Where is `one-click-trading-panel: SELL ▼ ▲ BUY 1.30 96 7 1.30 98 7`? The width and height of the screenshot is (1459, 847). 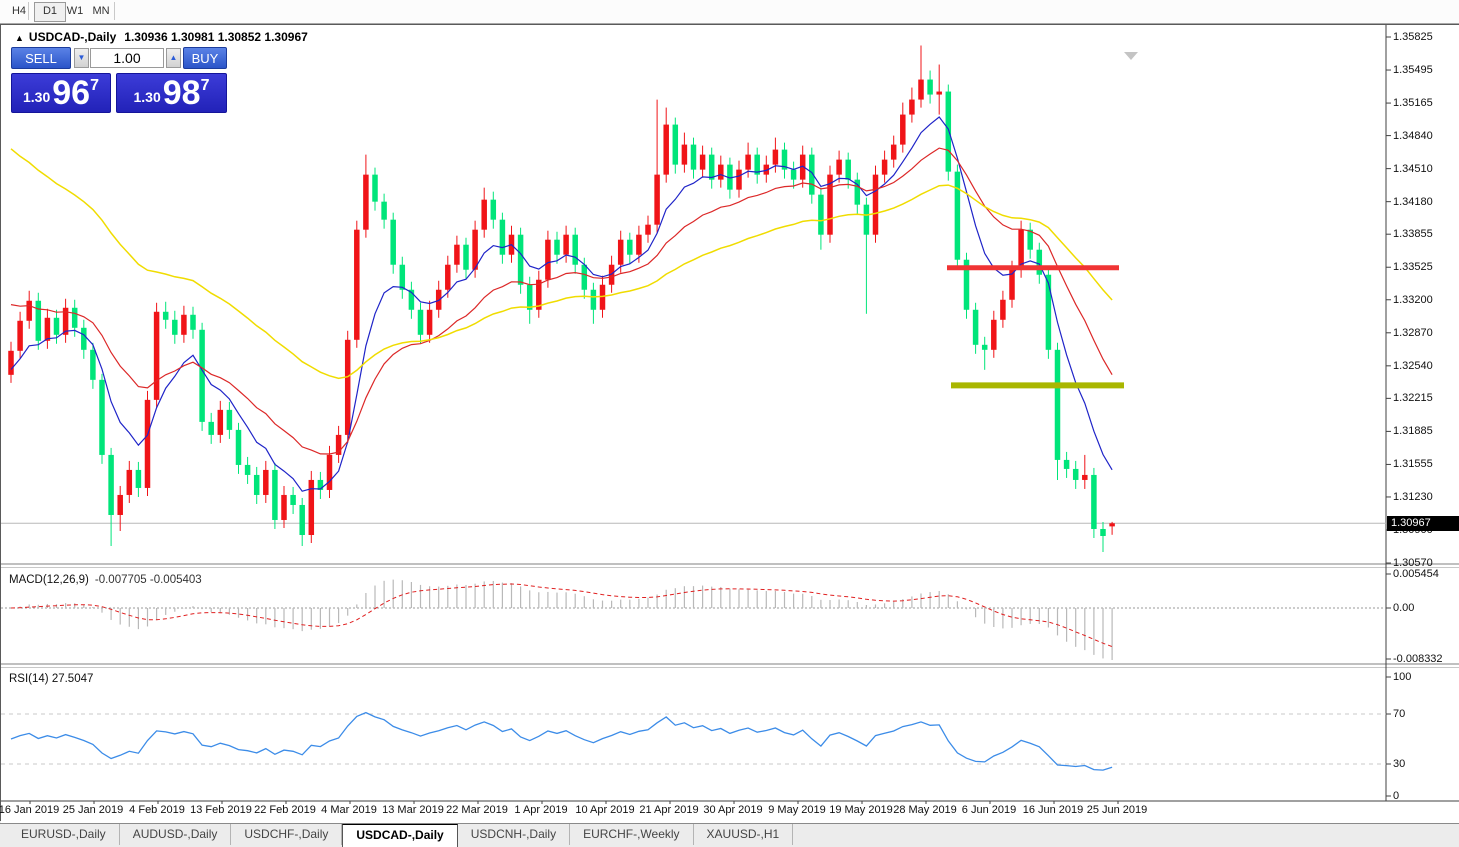 one-click-trading-panel: SELL ▼ ▲ BUY 1.30 96 7 1.30 98 7 is located at coordinates (119, 80).